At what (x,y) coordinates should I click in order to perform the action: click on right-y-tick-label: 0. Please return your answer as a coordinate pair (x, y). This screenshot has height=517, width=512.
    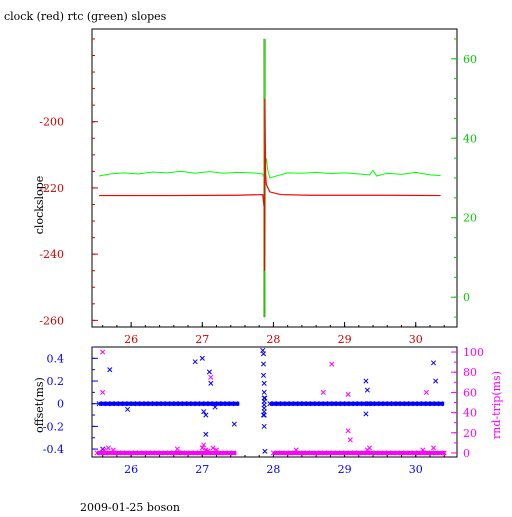
    Looking at the image, I should click on (466, 297).